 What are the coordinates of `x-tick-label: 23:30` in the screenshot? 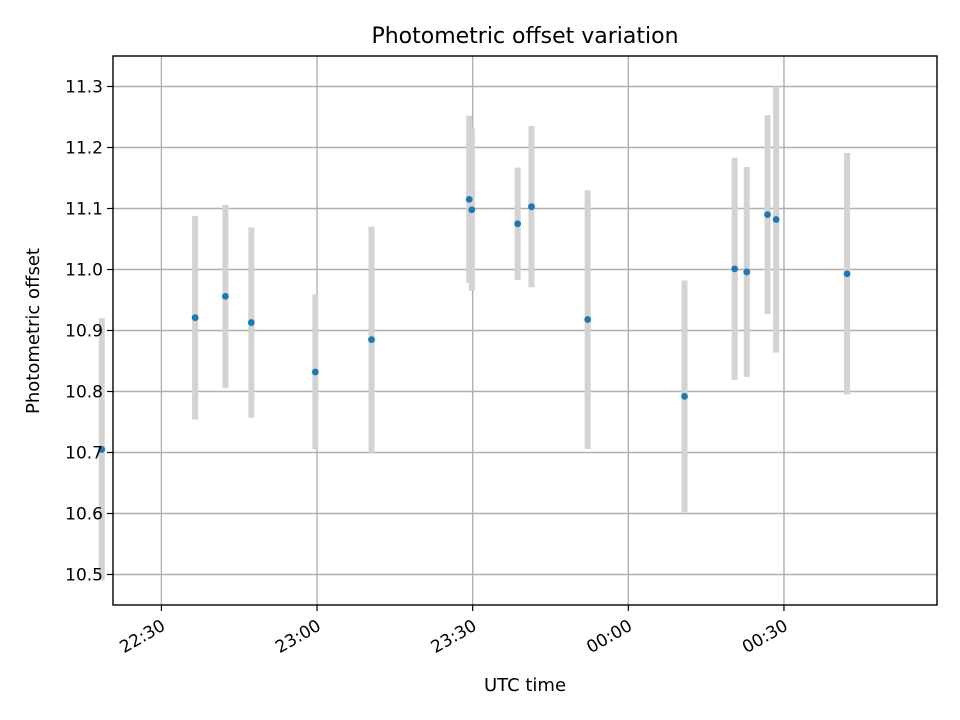 It's located at (454, 637).